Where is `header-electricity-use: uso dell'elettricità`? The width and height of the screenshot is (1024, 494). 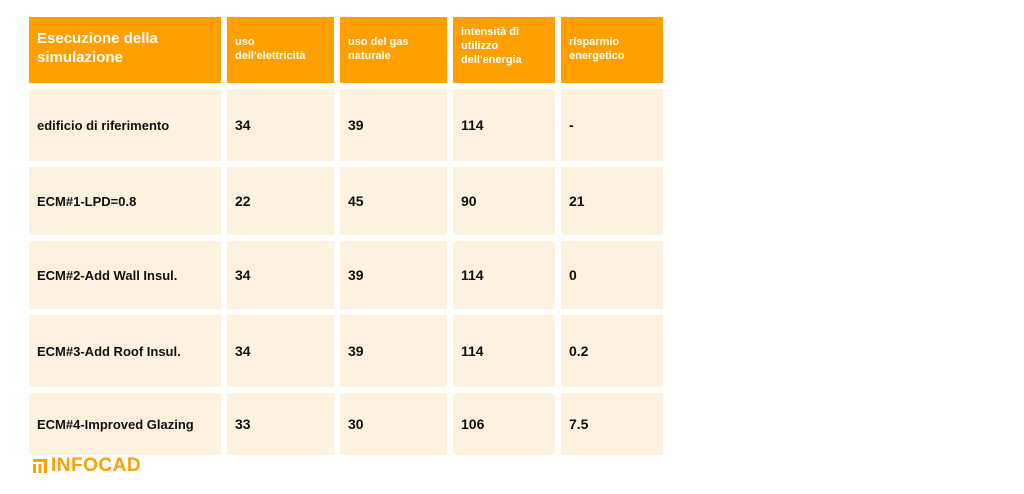
header-electricity-use: uso dell'elettricità is located at coordinates (280, 50).